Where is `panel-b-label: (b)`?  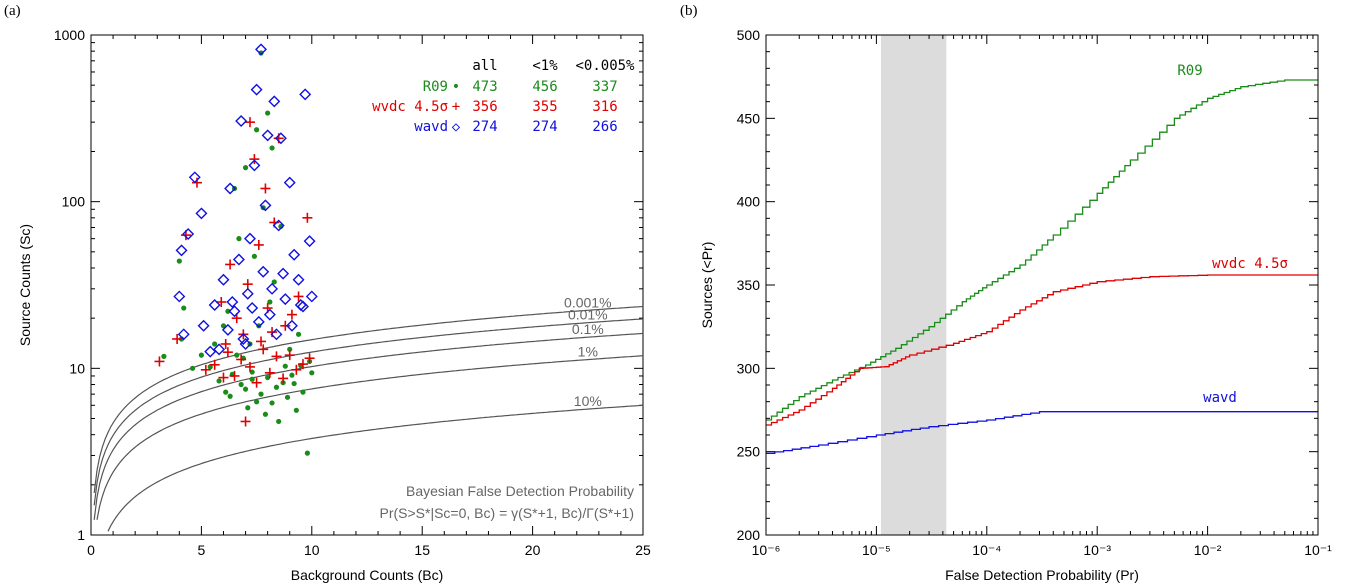 panel-b-label: (b) is located at coordinates (689, 11).